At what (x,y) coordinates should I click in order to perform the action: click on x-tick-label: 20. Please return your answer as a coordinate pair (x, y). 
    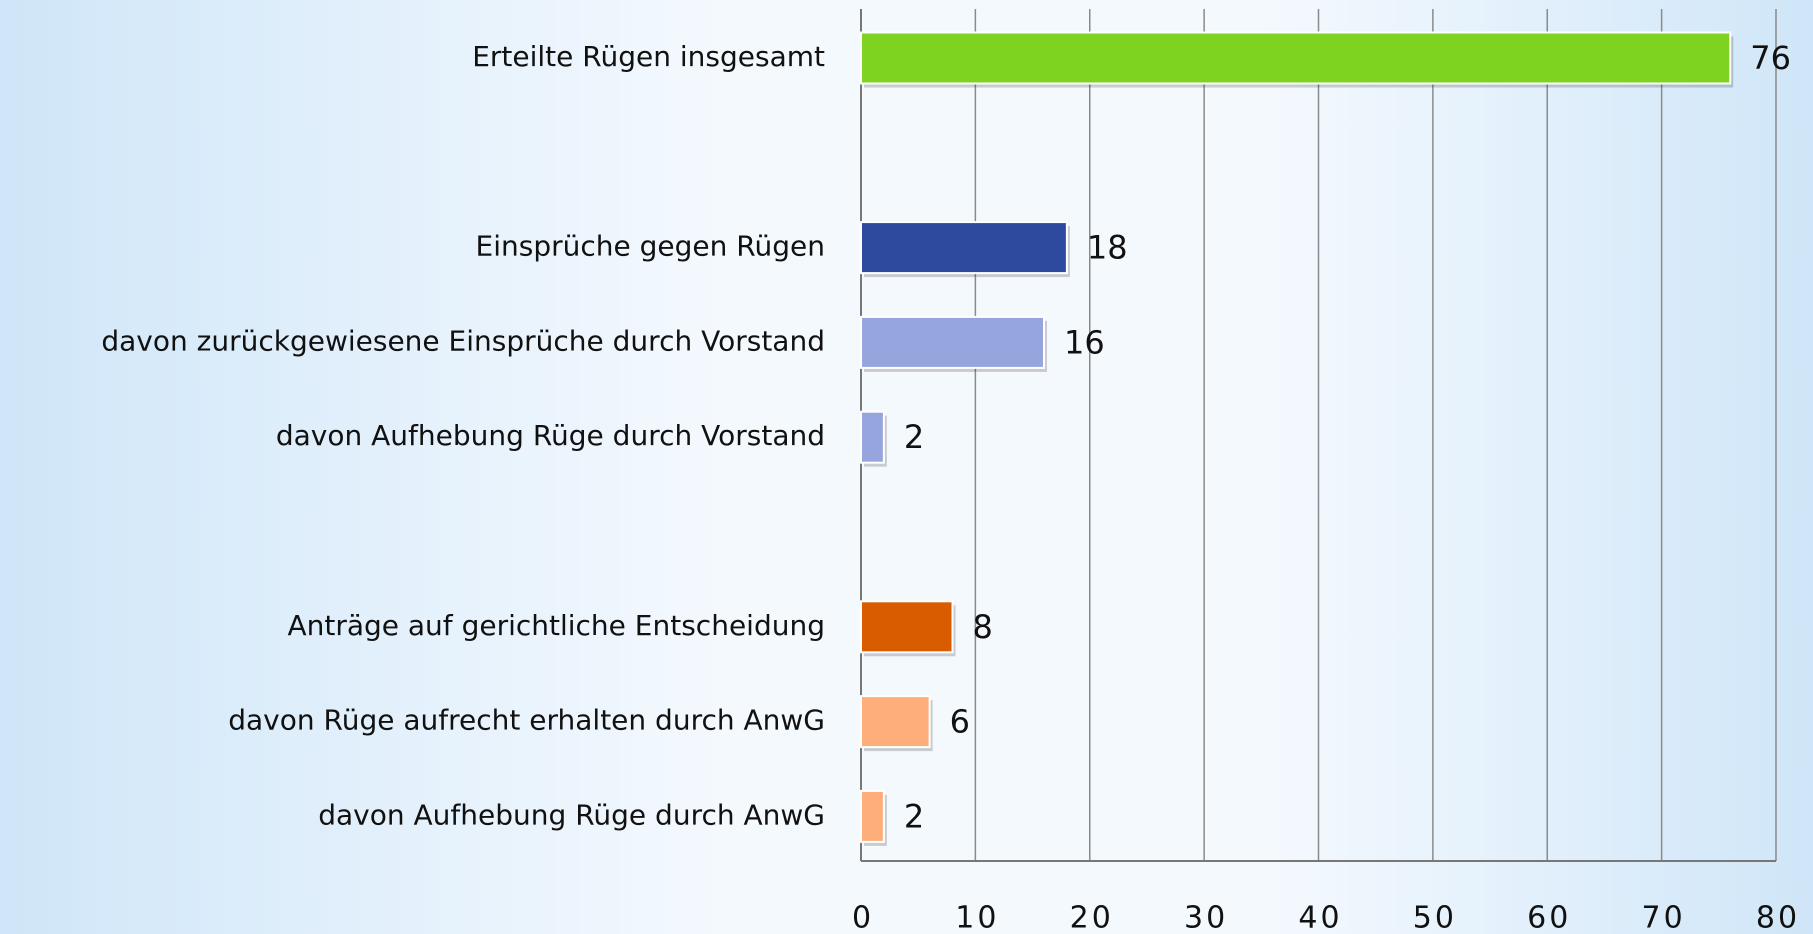
    Looking at the image, I should click on (1092, 917).